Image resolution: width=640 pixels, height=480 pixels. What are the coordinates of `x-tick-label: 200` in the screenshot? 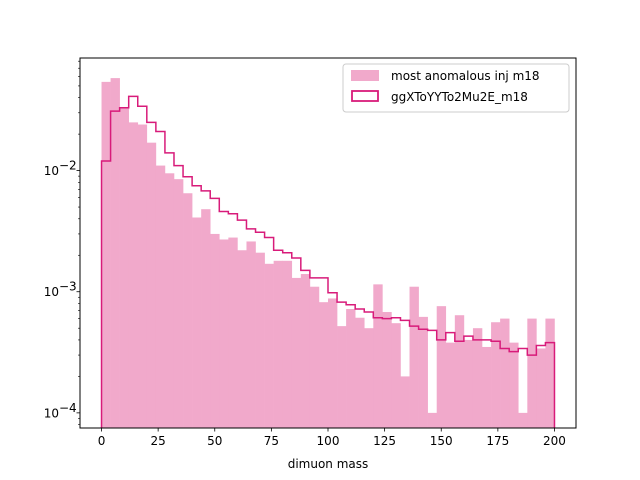 It's located at (554, 441).